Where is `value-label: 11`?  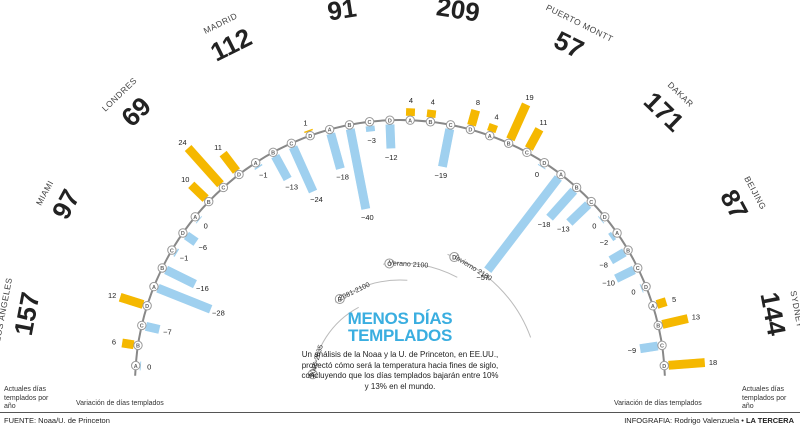 value-label: 11 is located at coordinates (543, 122).